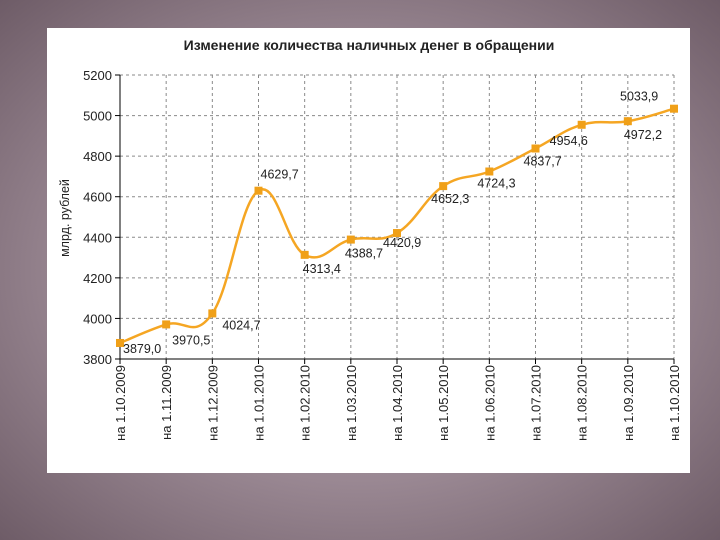 The height and width of the screenshot is (540, 720). I want to click on y-tick-label: 4400, so click(97, 237).